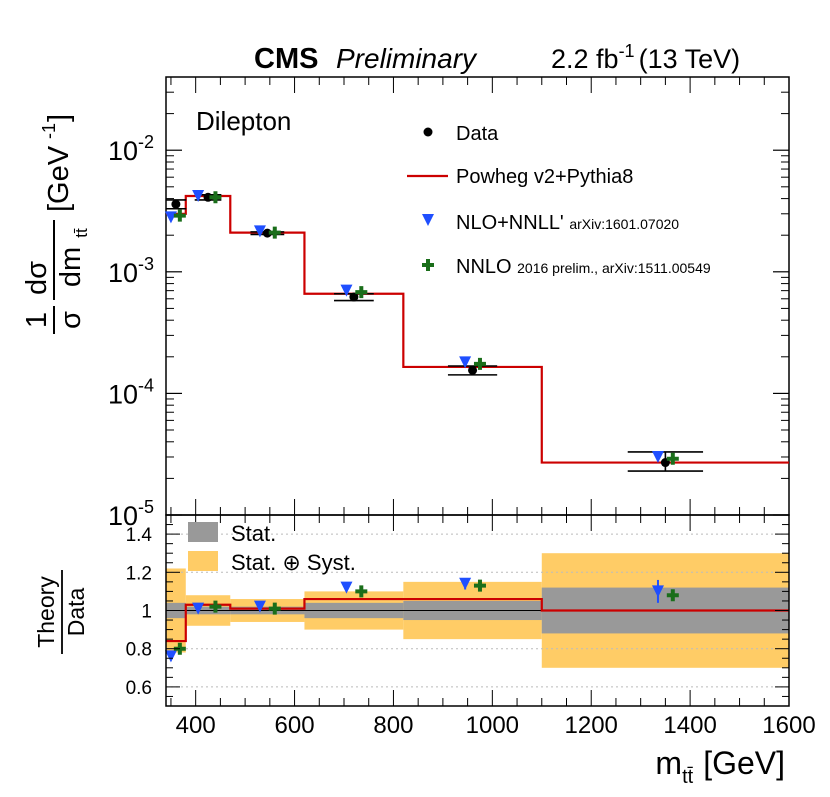 This screenshot has height=797, width=830. What do you see at coordinates (131, 514) in the screenshot?
I see `y-tick-label: 10⁻⁵` at bounding box center [131, 514].